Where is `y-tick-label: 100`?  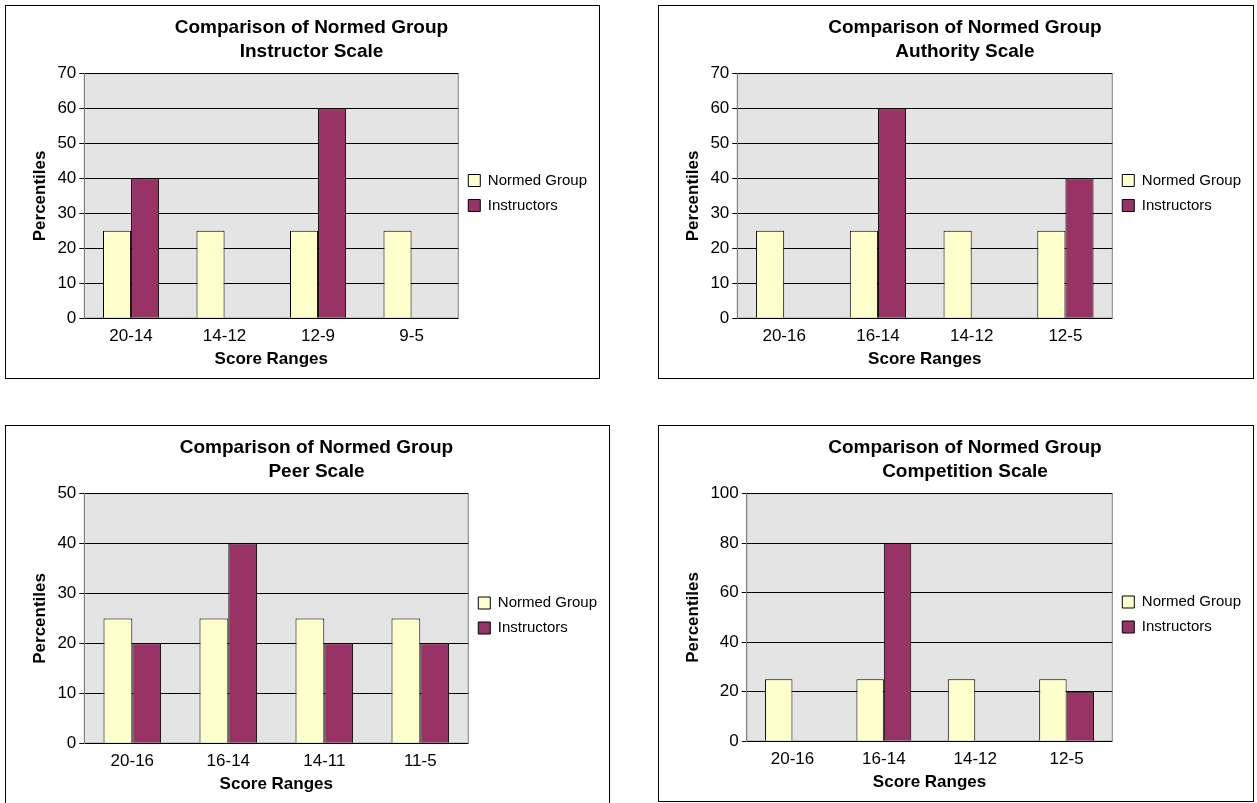 y-tick-label: 100 is located at coordinates (724, 493).